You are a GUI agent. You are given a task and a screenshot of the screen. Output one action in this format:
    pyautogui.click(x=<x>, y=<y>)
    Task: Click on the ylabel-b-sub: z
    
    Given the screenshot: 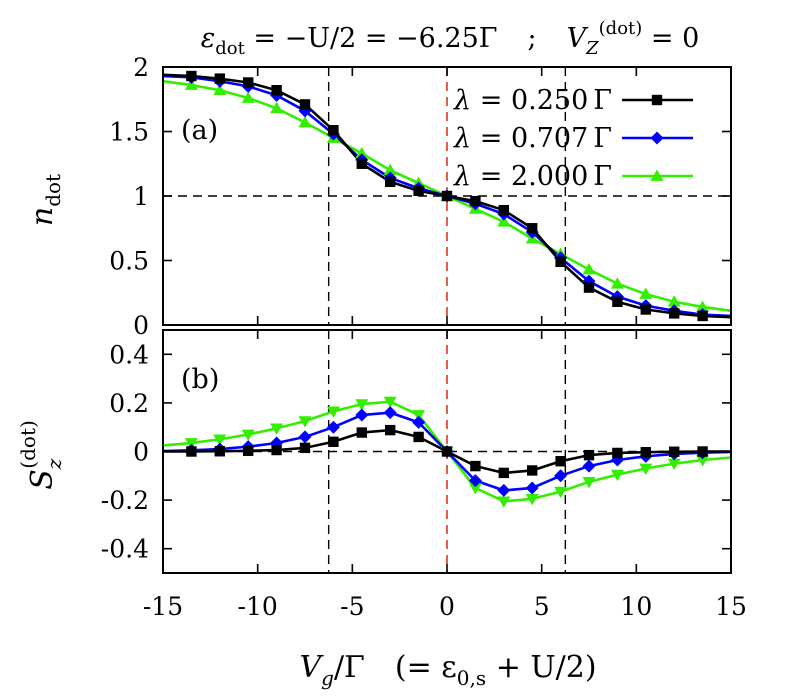 What is the action you would take?
    pyautogui.click(x=54, y=464)
    